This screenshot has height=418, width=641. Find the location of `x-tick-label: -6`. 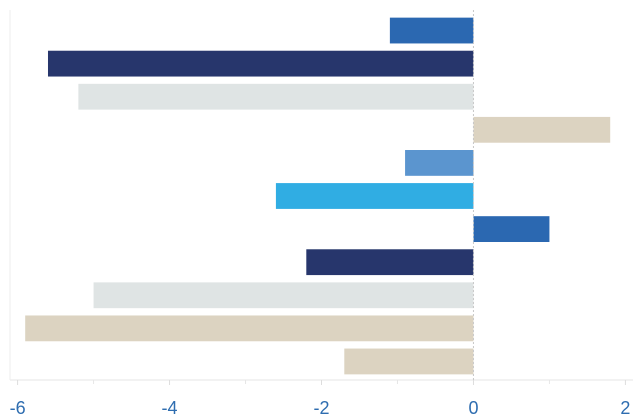

x-tick-label: -6 is located at coordinates (18, 408).